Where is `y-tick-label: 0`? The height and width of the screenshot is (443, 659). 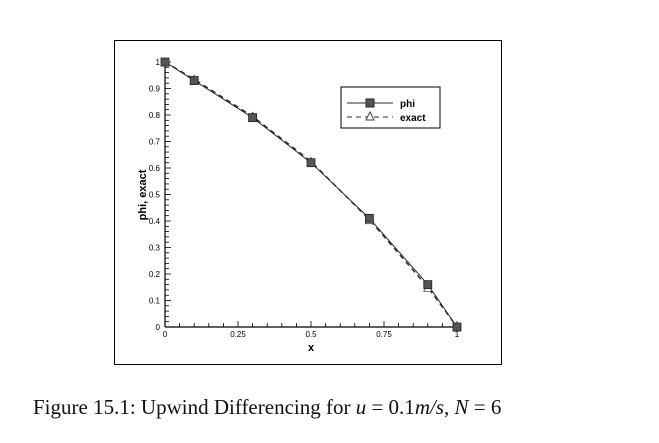
y-tick-label: 0 is located at coordinates (158, 327).